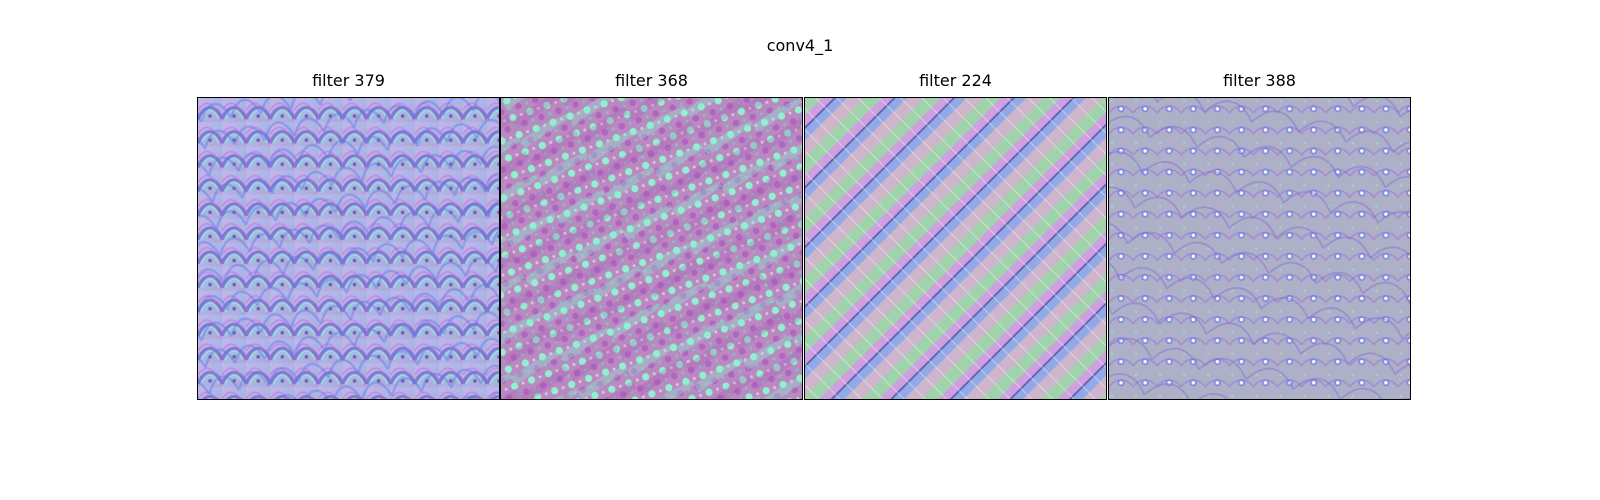  I want to click on eye-spots-texture, so click(1259, 248).